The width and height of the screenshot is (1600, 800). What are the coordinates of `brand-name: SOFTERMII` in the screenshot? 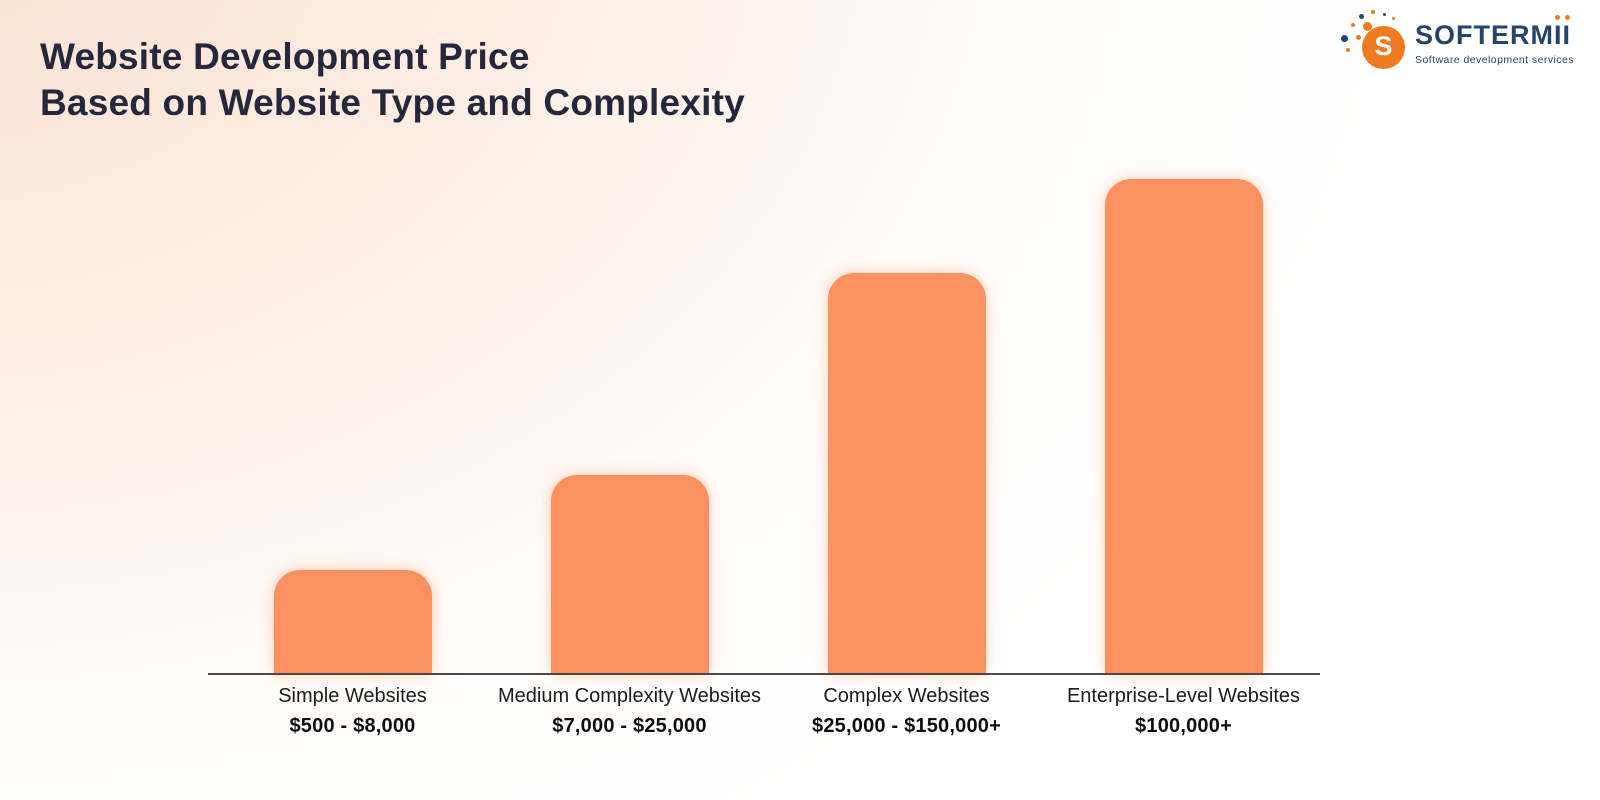 It's located at (1493, 32).